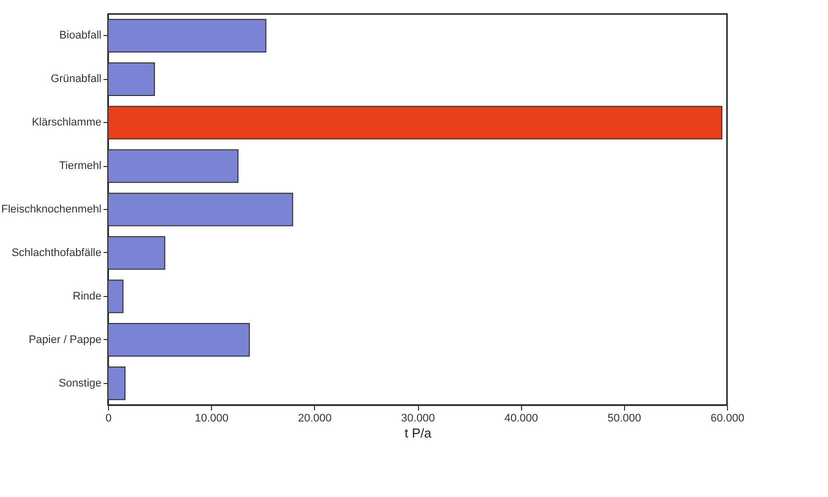  What do you see at coordinates (727, 418) in the screenshot?
I see `x-tick-label: 60.000` at bounding box center [727, 418].